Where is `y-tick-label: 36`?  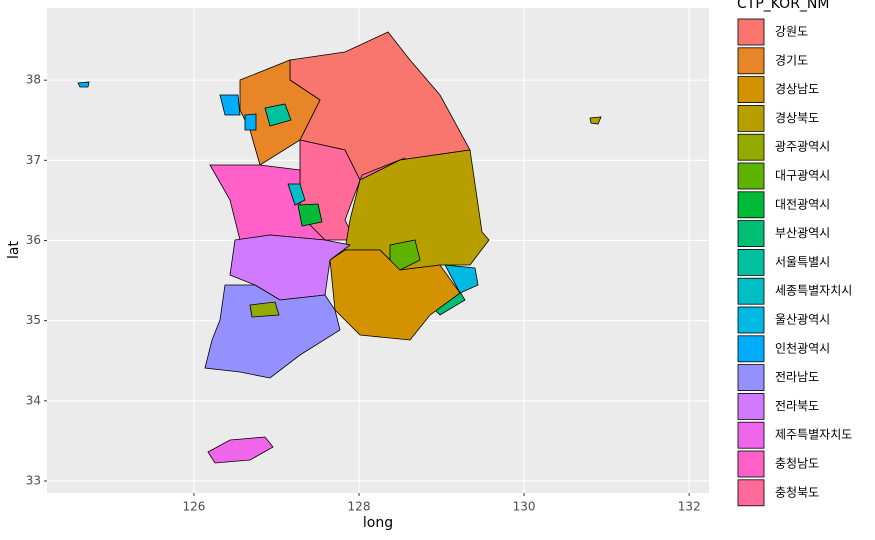 y-tick-label: 36 is located at coordinates (33, 240).